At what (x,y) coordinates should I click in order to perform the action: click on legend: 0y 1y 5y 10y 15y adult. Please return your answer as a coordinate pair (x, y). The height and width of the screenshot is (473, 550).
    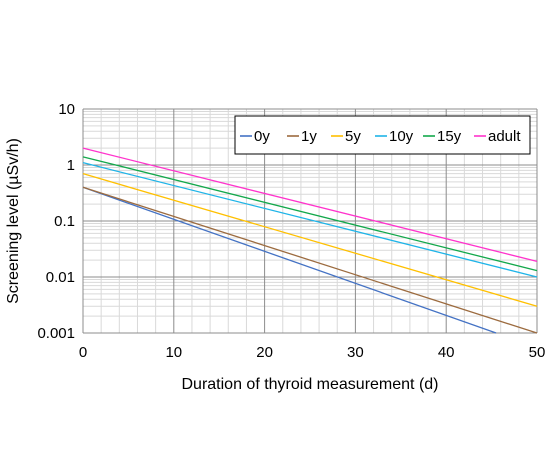
    Looking at the image, I should click on (382, 135).